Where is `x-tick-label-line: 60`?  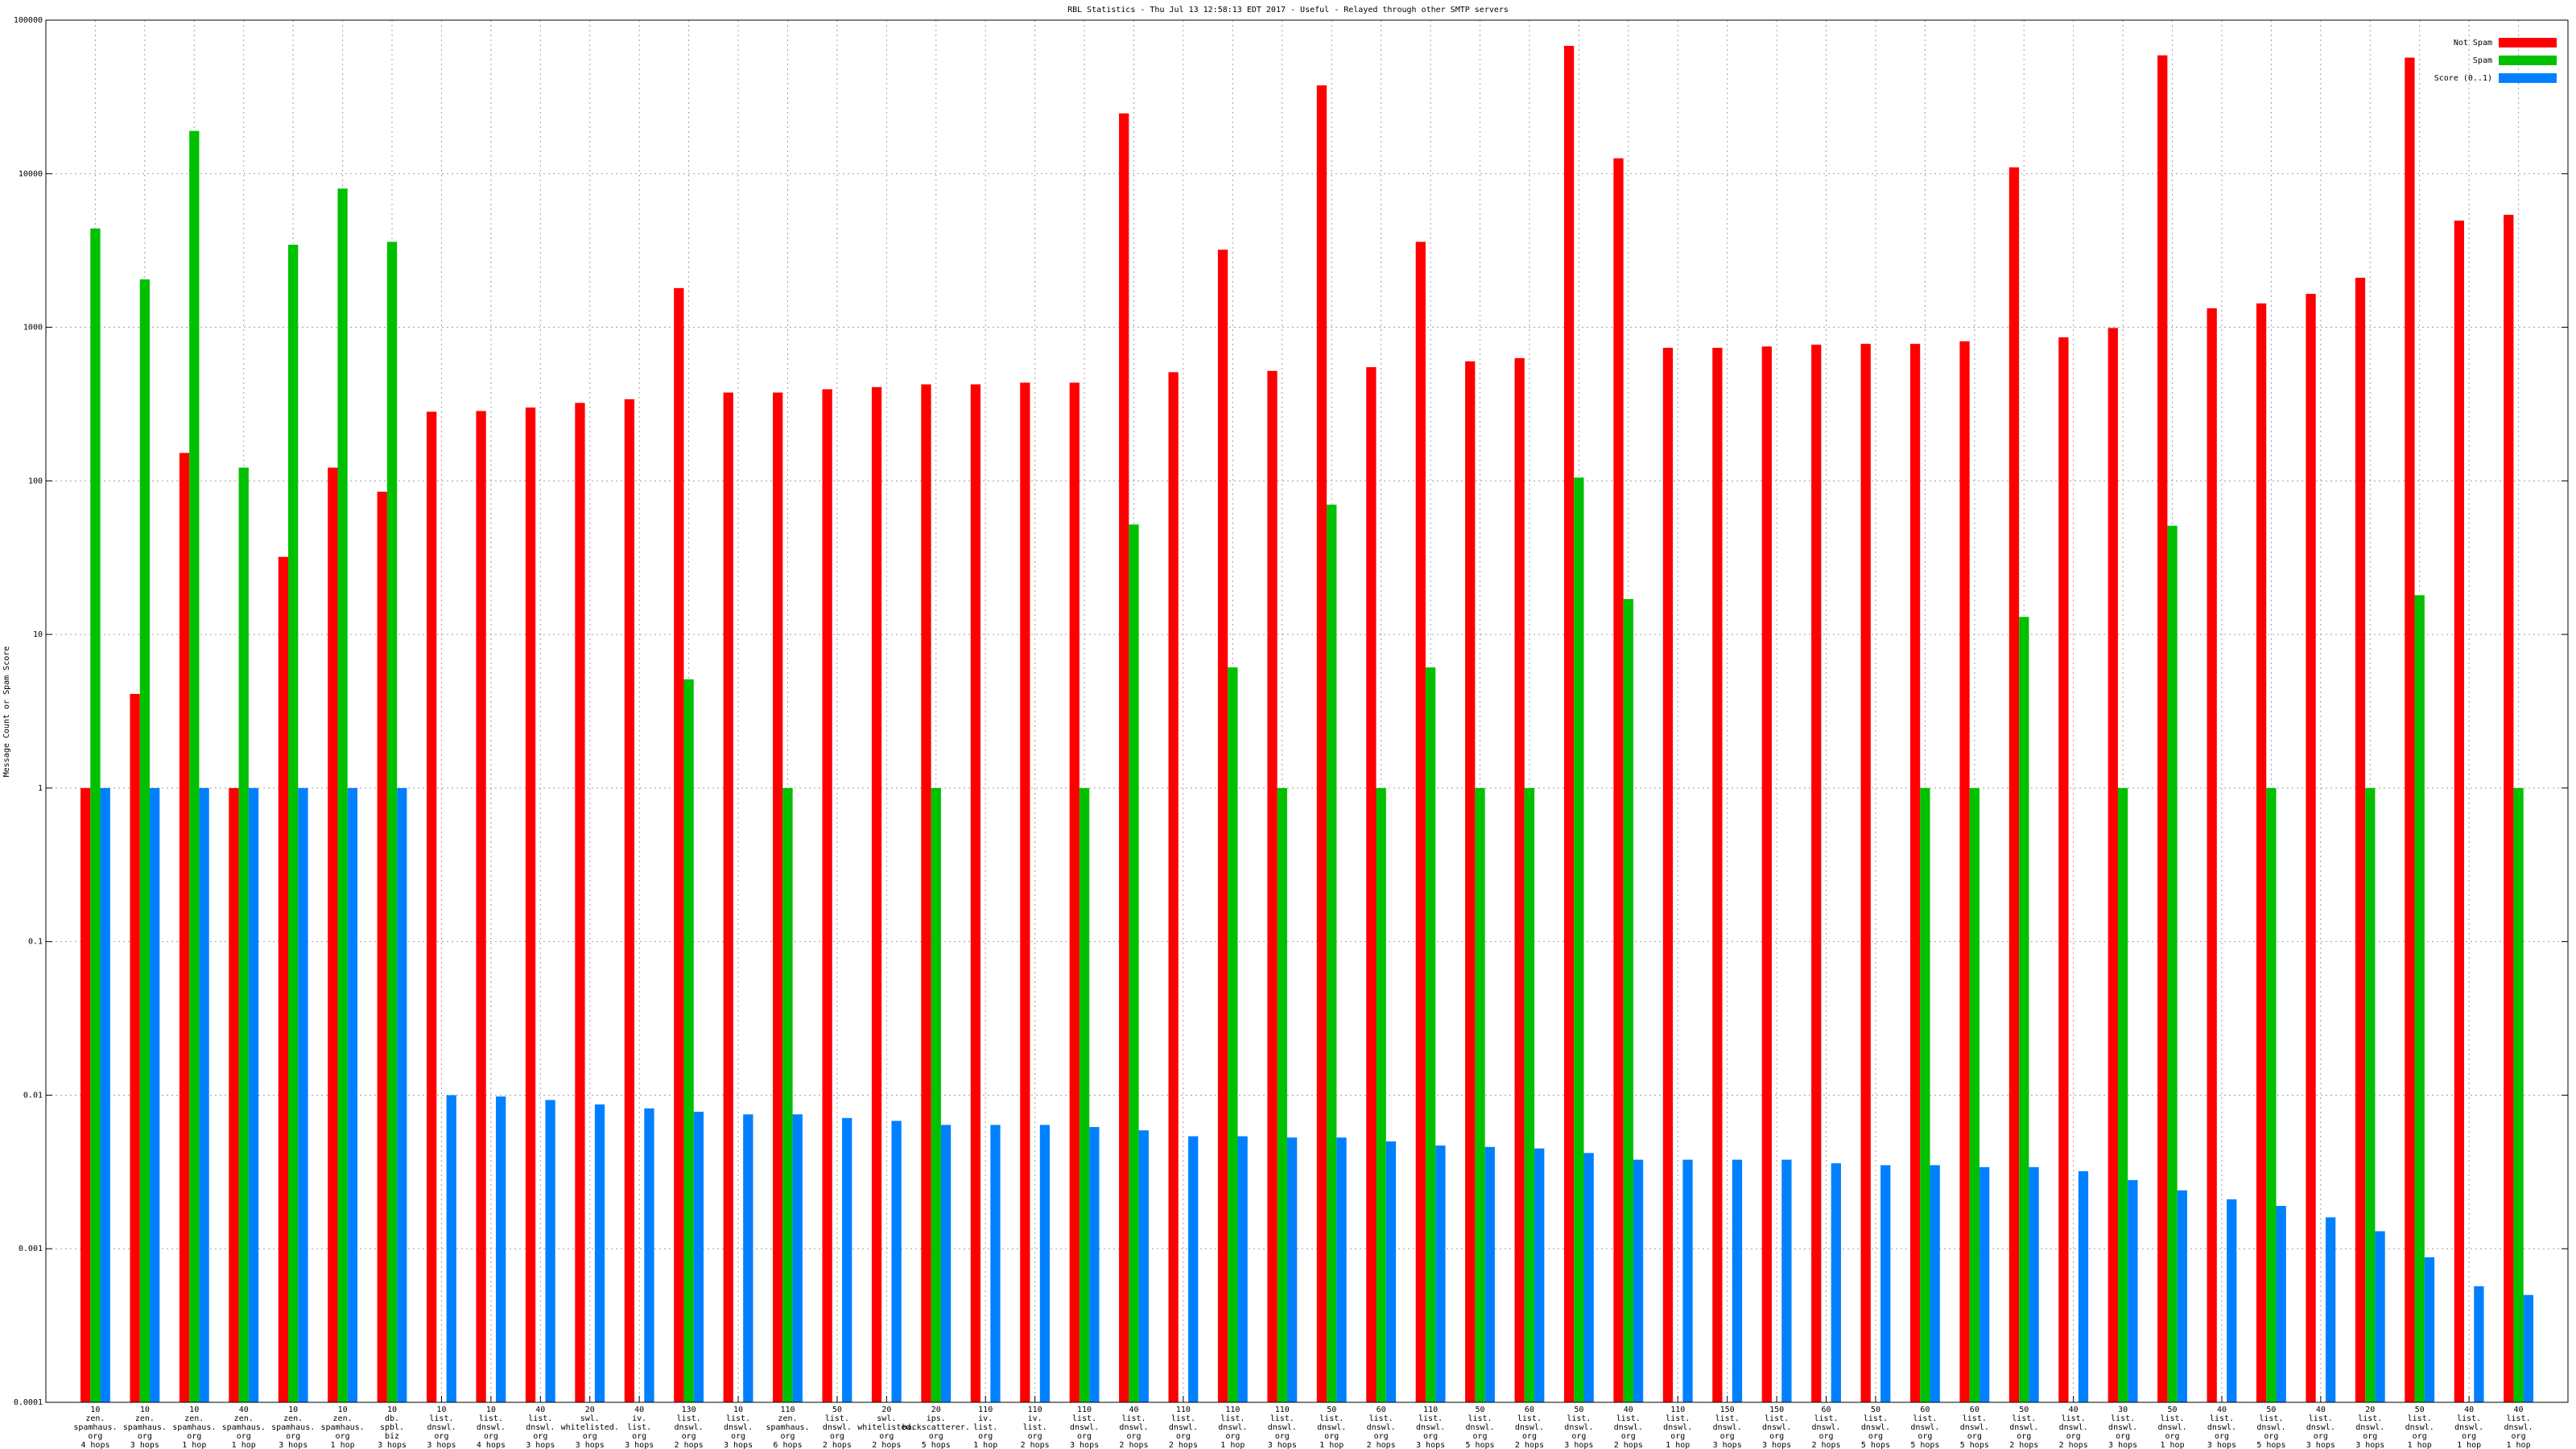 x-tick-label-line: 60 is located at coordinates (1974, 1410).